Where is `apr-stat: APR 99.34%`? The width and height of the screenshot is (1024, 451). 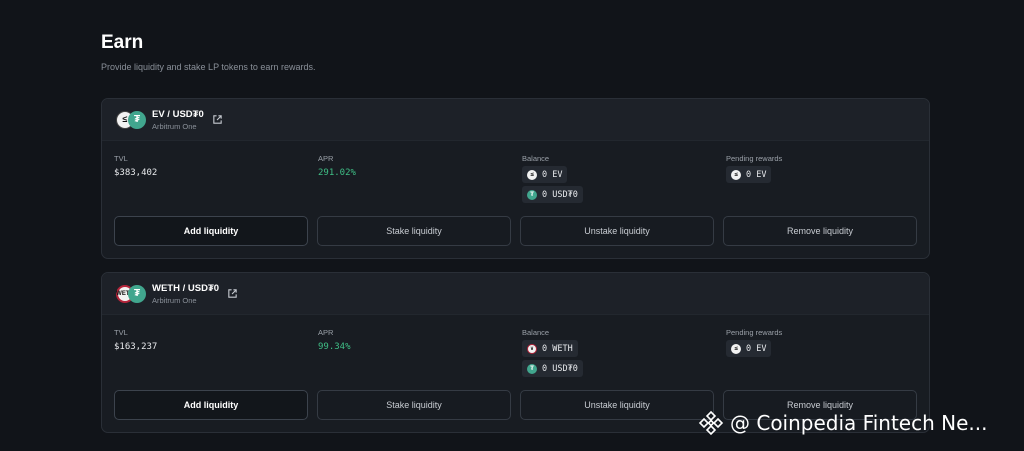 apr-stat: APR 99.34% is located at coordinates (334, 340).